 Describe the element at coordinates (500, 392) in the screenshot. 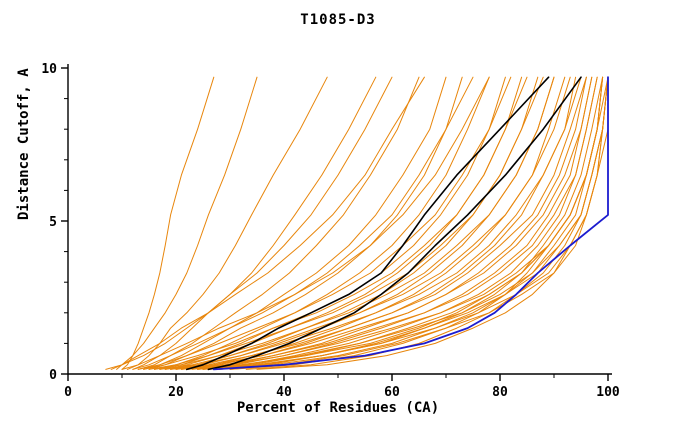

I see `x-tick-label: 80` at that location.